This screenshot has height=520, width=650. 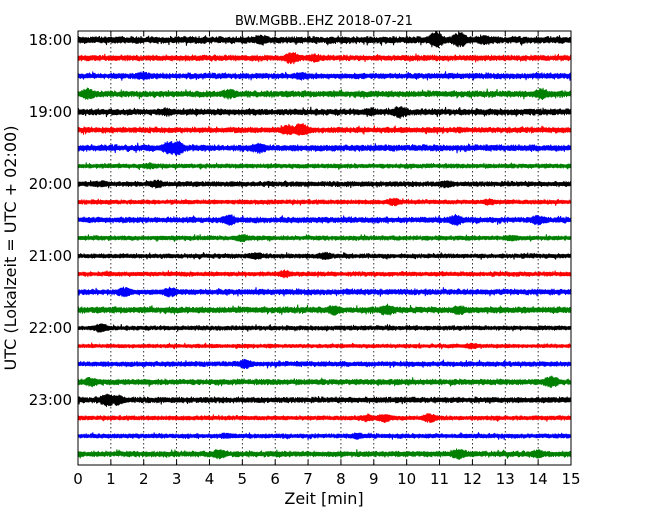 What do you see at coordinates (275, 479) in the screenshot?
I see `x-tick-label: 6` at bounding box center [275, 479].